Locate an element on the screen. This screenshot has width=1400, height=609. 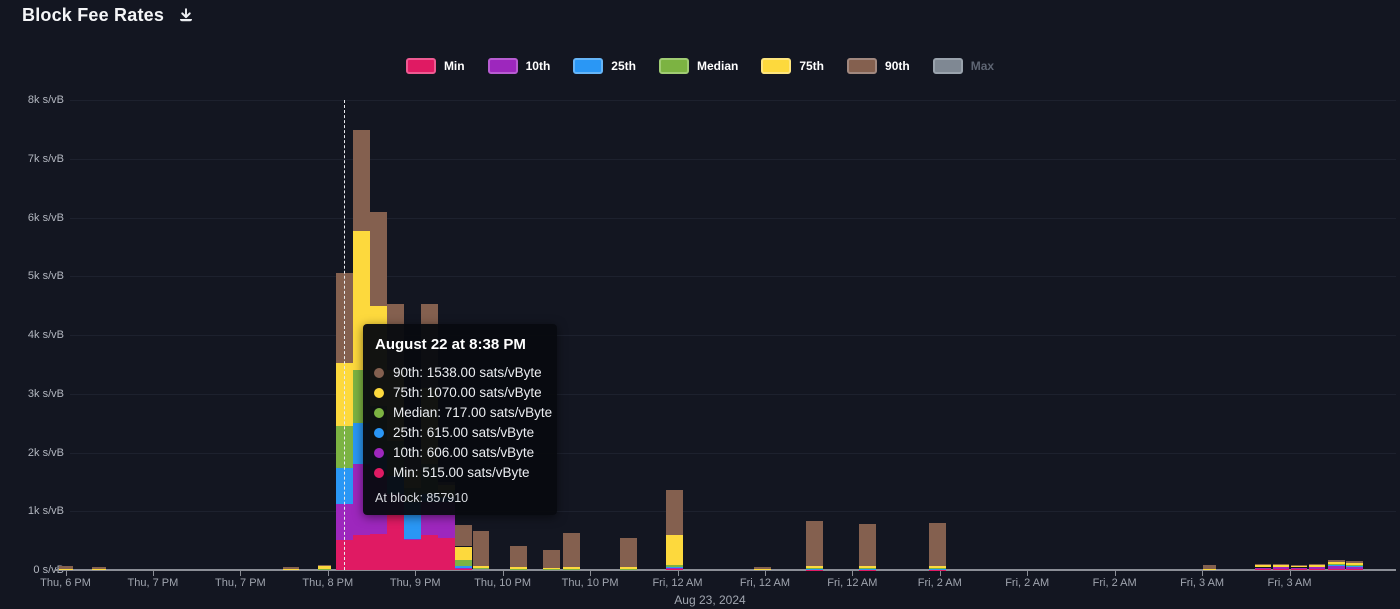
legend-item-p75: 75th is located at coordinates (792, 66).